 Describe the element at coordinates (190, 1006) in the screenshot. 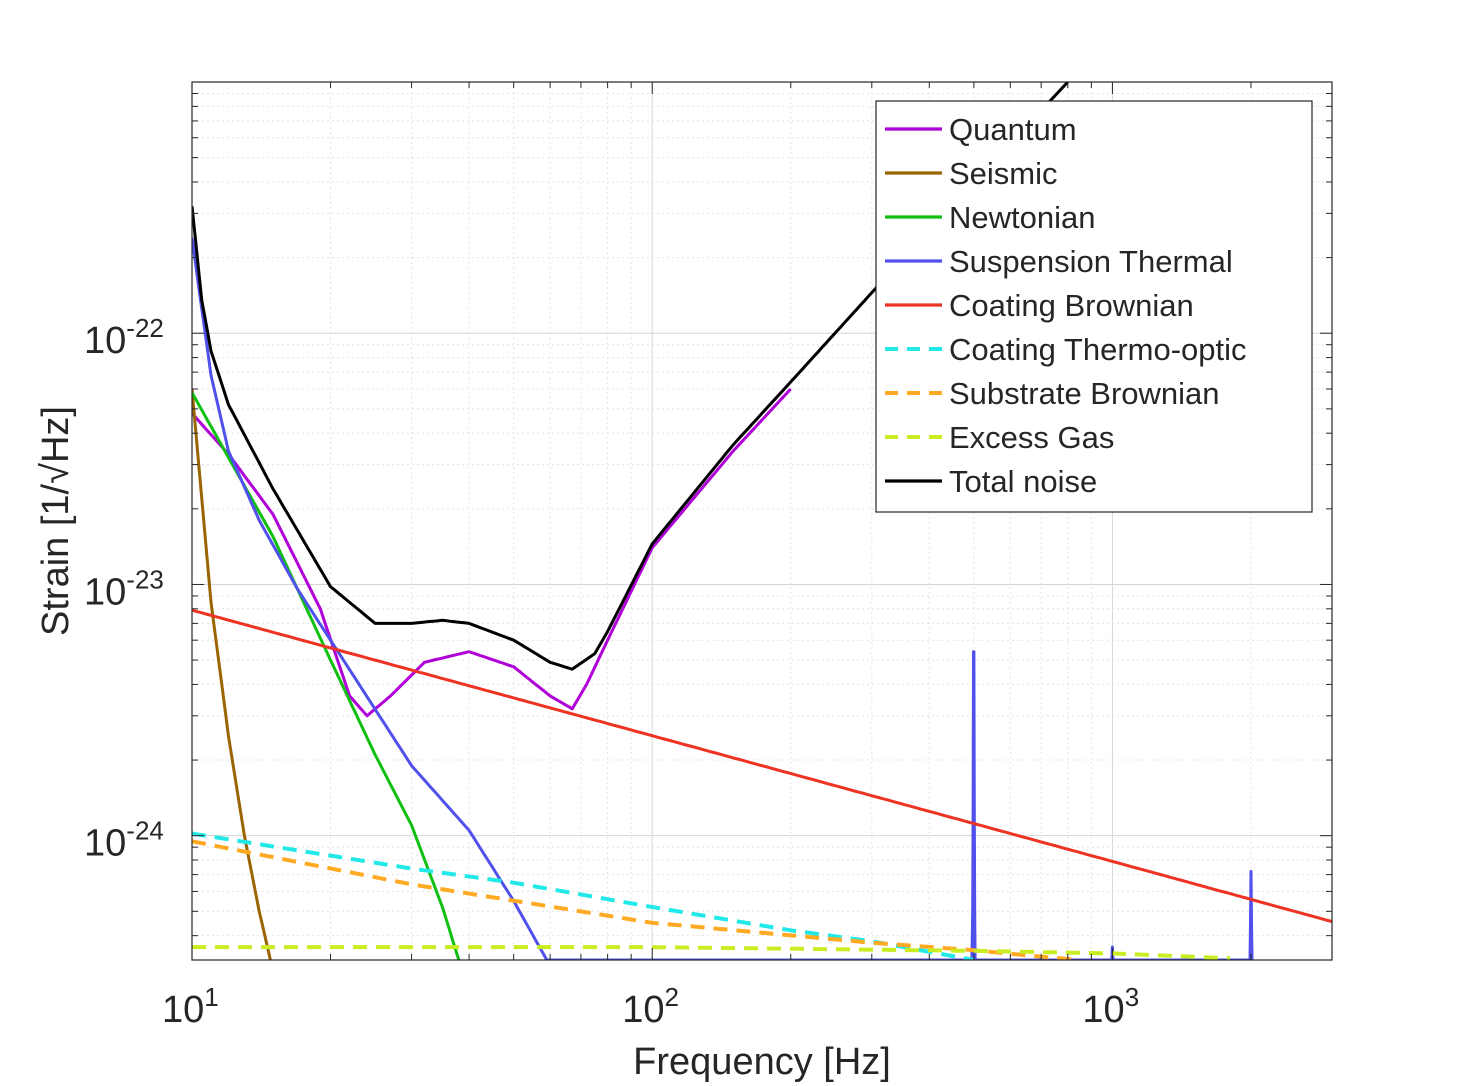

I see `x-tick-label: 10¹` at that location.